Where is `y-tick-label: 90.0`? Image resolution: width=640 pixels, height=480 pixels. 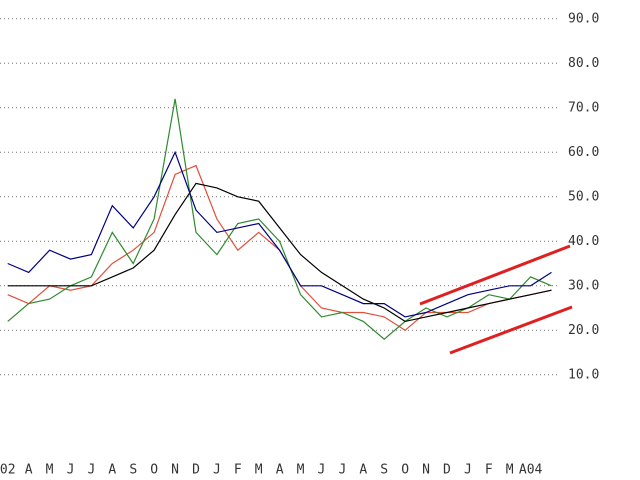 y-tick-label: 90.0 is located at coordinates (583, 18).